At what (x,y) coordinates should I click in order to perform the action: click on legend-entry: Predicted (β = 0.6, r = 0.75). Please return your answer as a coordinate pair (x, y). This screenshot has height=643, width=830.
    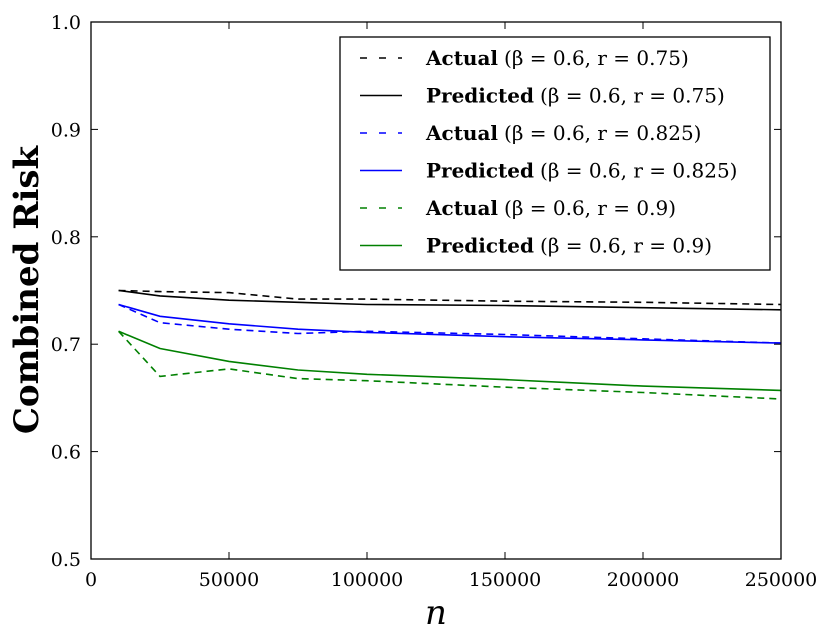
    Looking at the image, I should click on (575, 96).